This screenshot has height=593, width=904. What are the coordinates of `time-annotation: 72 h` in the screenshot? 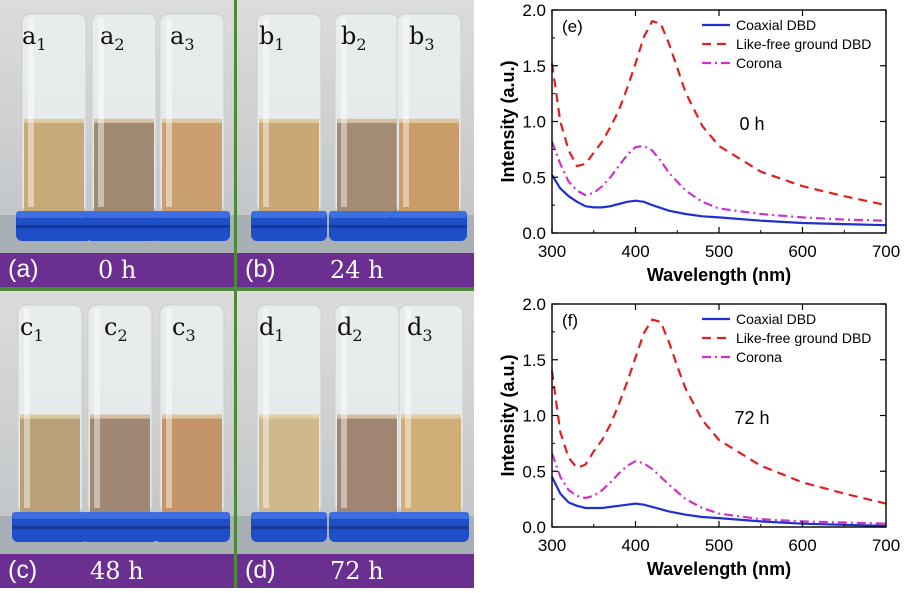 It's located at (751, 418).